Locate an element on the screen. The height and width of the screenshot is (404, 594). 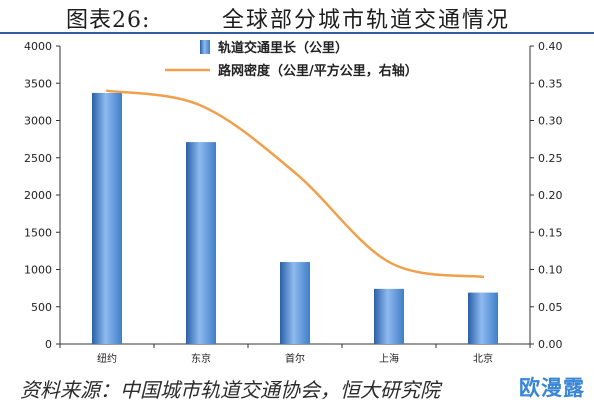
y-tick-label-left: 4000 is located at coordinates (38, 46).